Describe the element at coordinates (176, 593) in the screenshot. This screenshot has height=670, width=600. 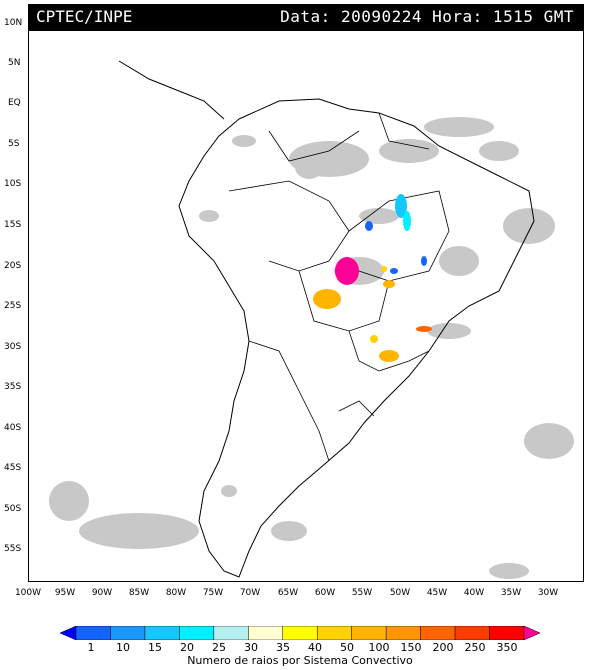
I see `lon-label: 80W` at that location.